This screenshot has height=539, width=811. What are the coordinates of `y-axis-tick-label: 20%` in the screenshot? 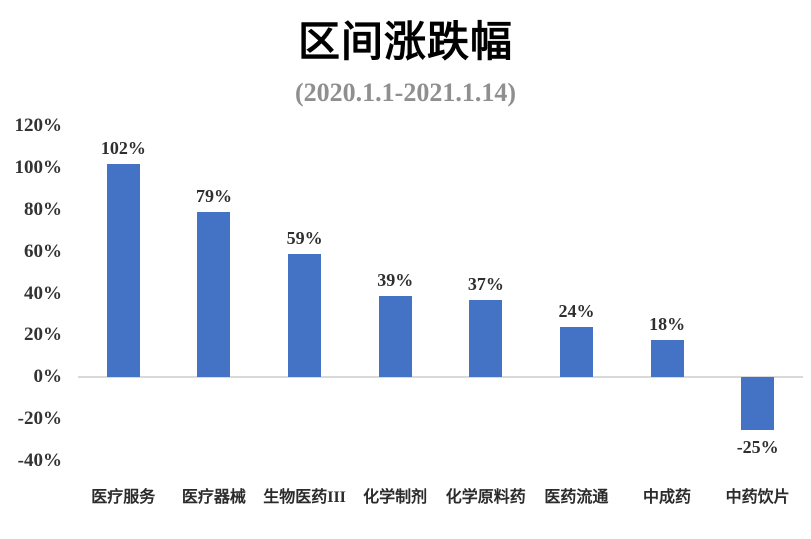 It's located at (43, 335).